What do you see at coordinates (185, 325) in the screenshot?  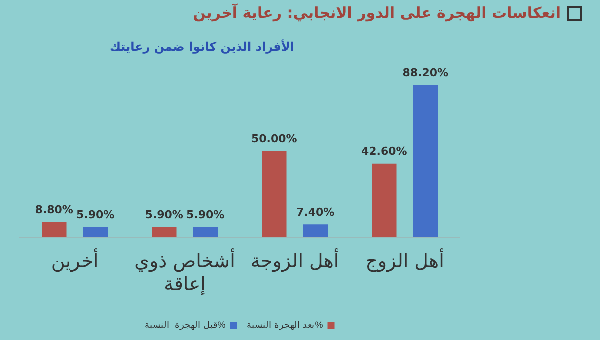 I see `legend-label: قبل الهجرة النسبة%` at bounding box center [185, 325].